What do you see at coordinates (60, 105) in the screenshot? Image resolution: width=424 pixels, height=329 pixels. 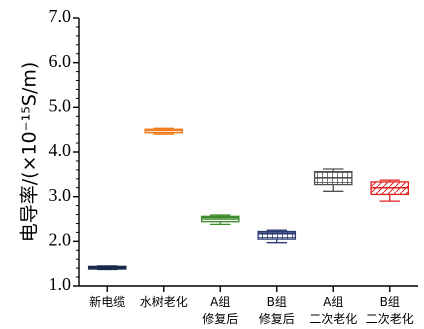 I see `y-tick-label: 5.0` at bounding box center [60, 105].